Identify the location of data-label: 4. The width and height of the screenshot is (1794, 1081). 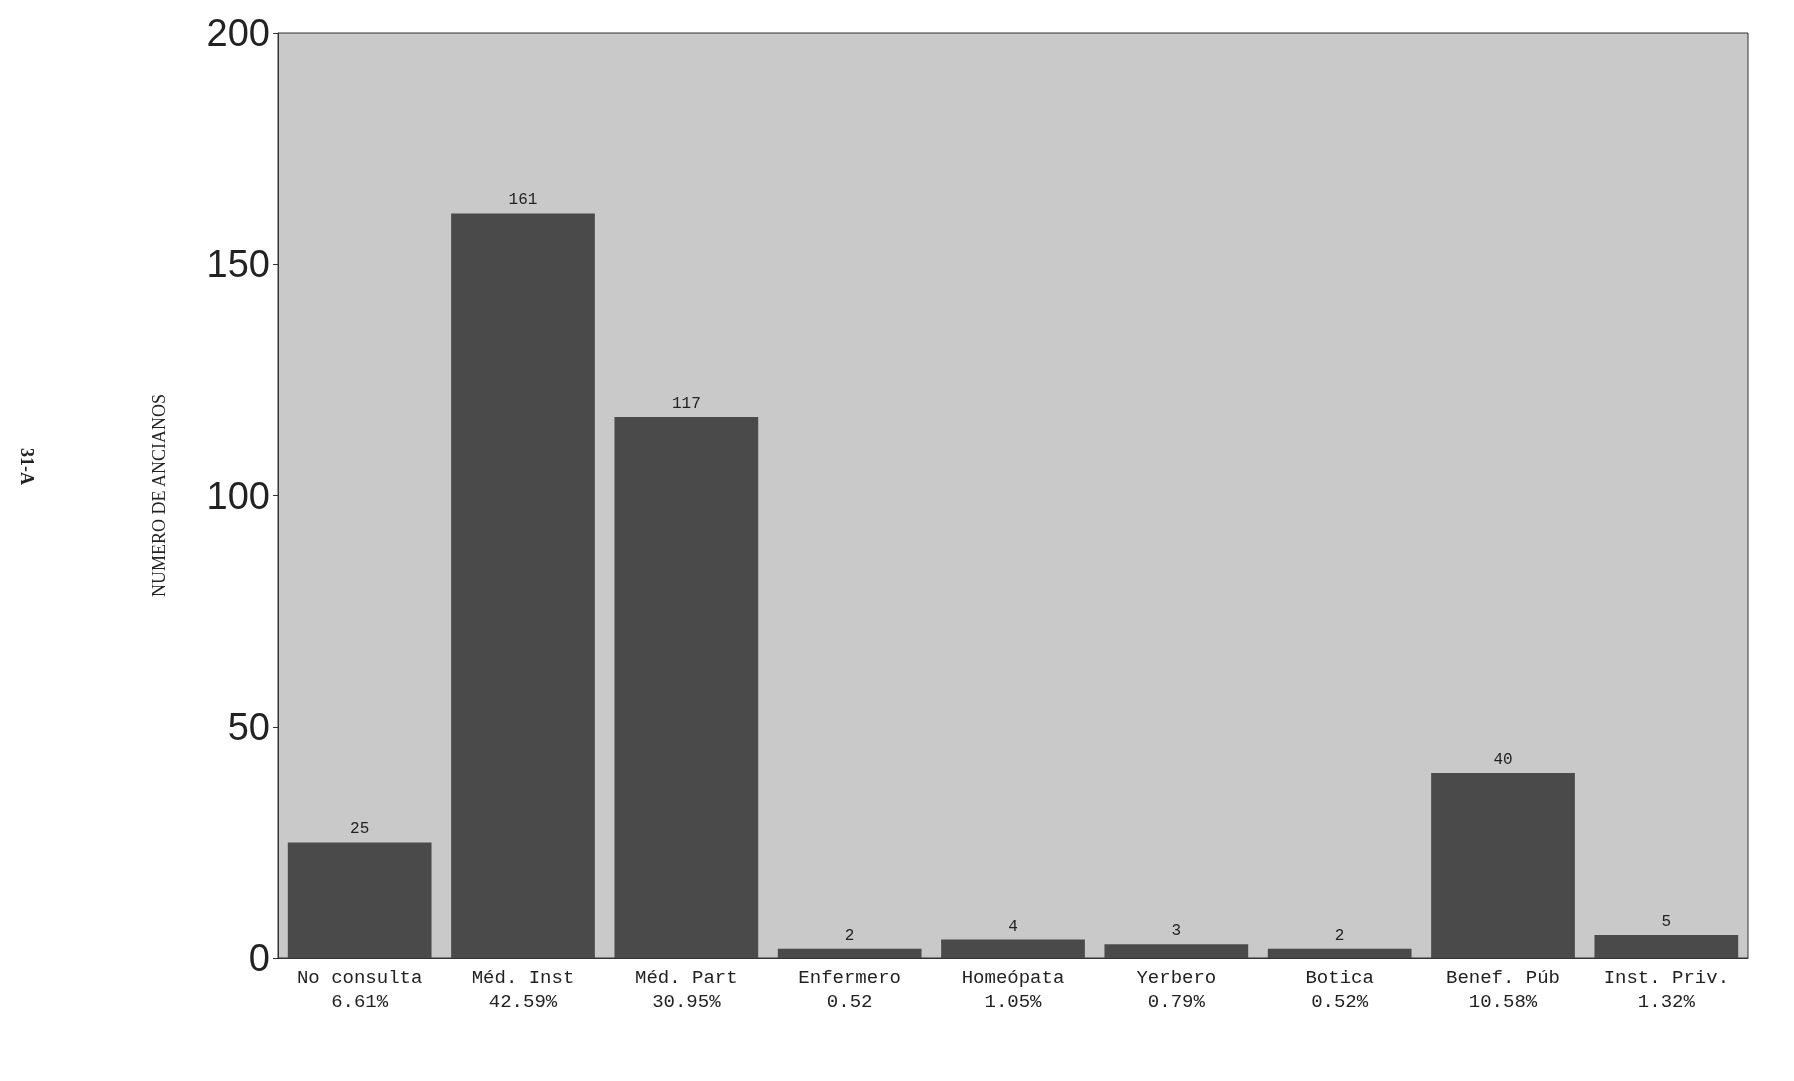
(1013, 926).